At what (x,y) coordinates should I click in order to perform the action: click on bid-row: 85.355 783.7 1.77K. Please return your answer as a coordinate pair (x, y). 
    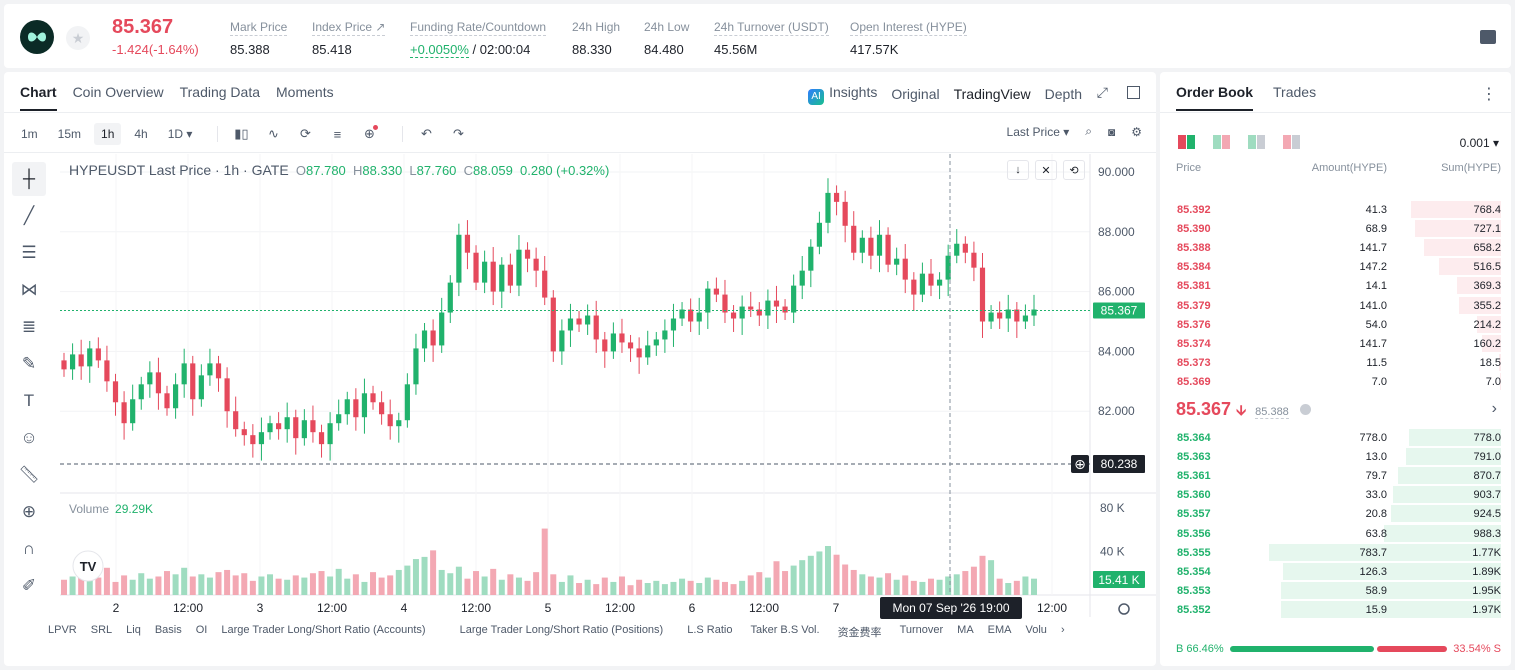
    Looking at the image, I should click on (1335, 552).